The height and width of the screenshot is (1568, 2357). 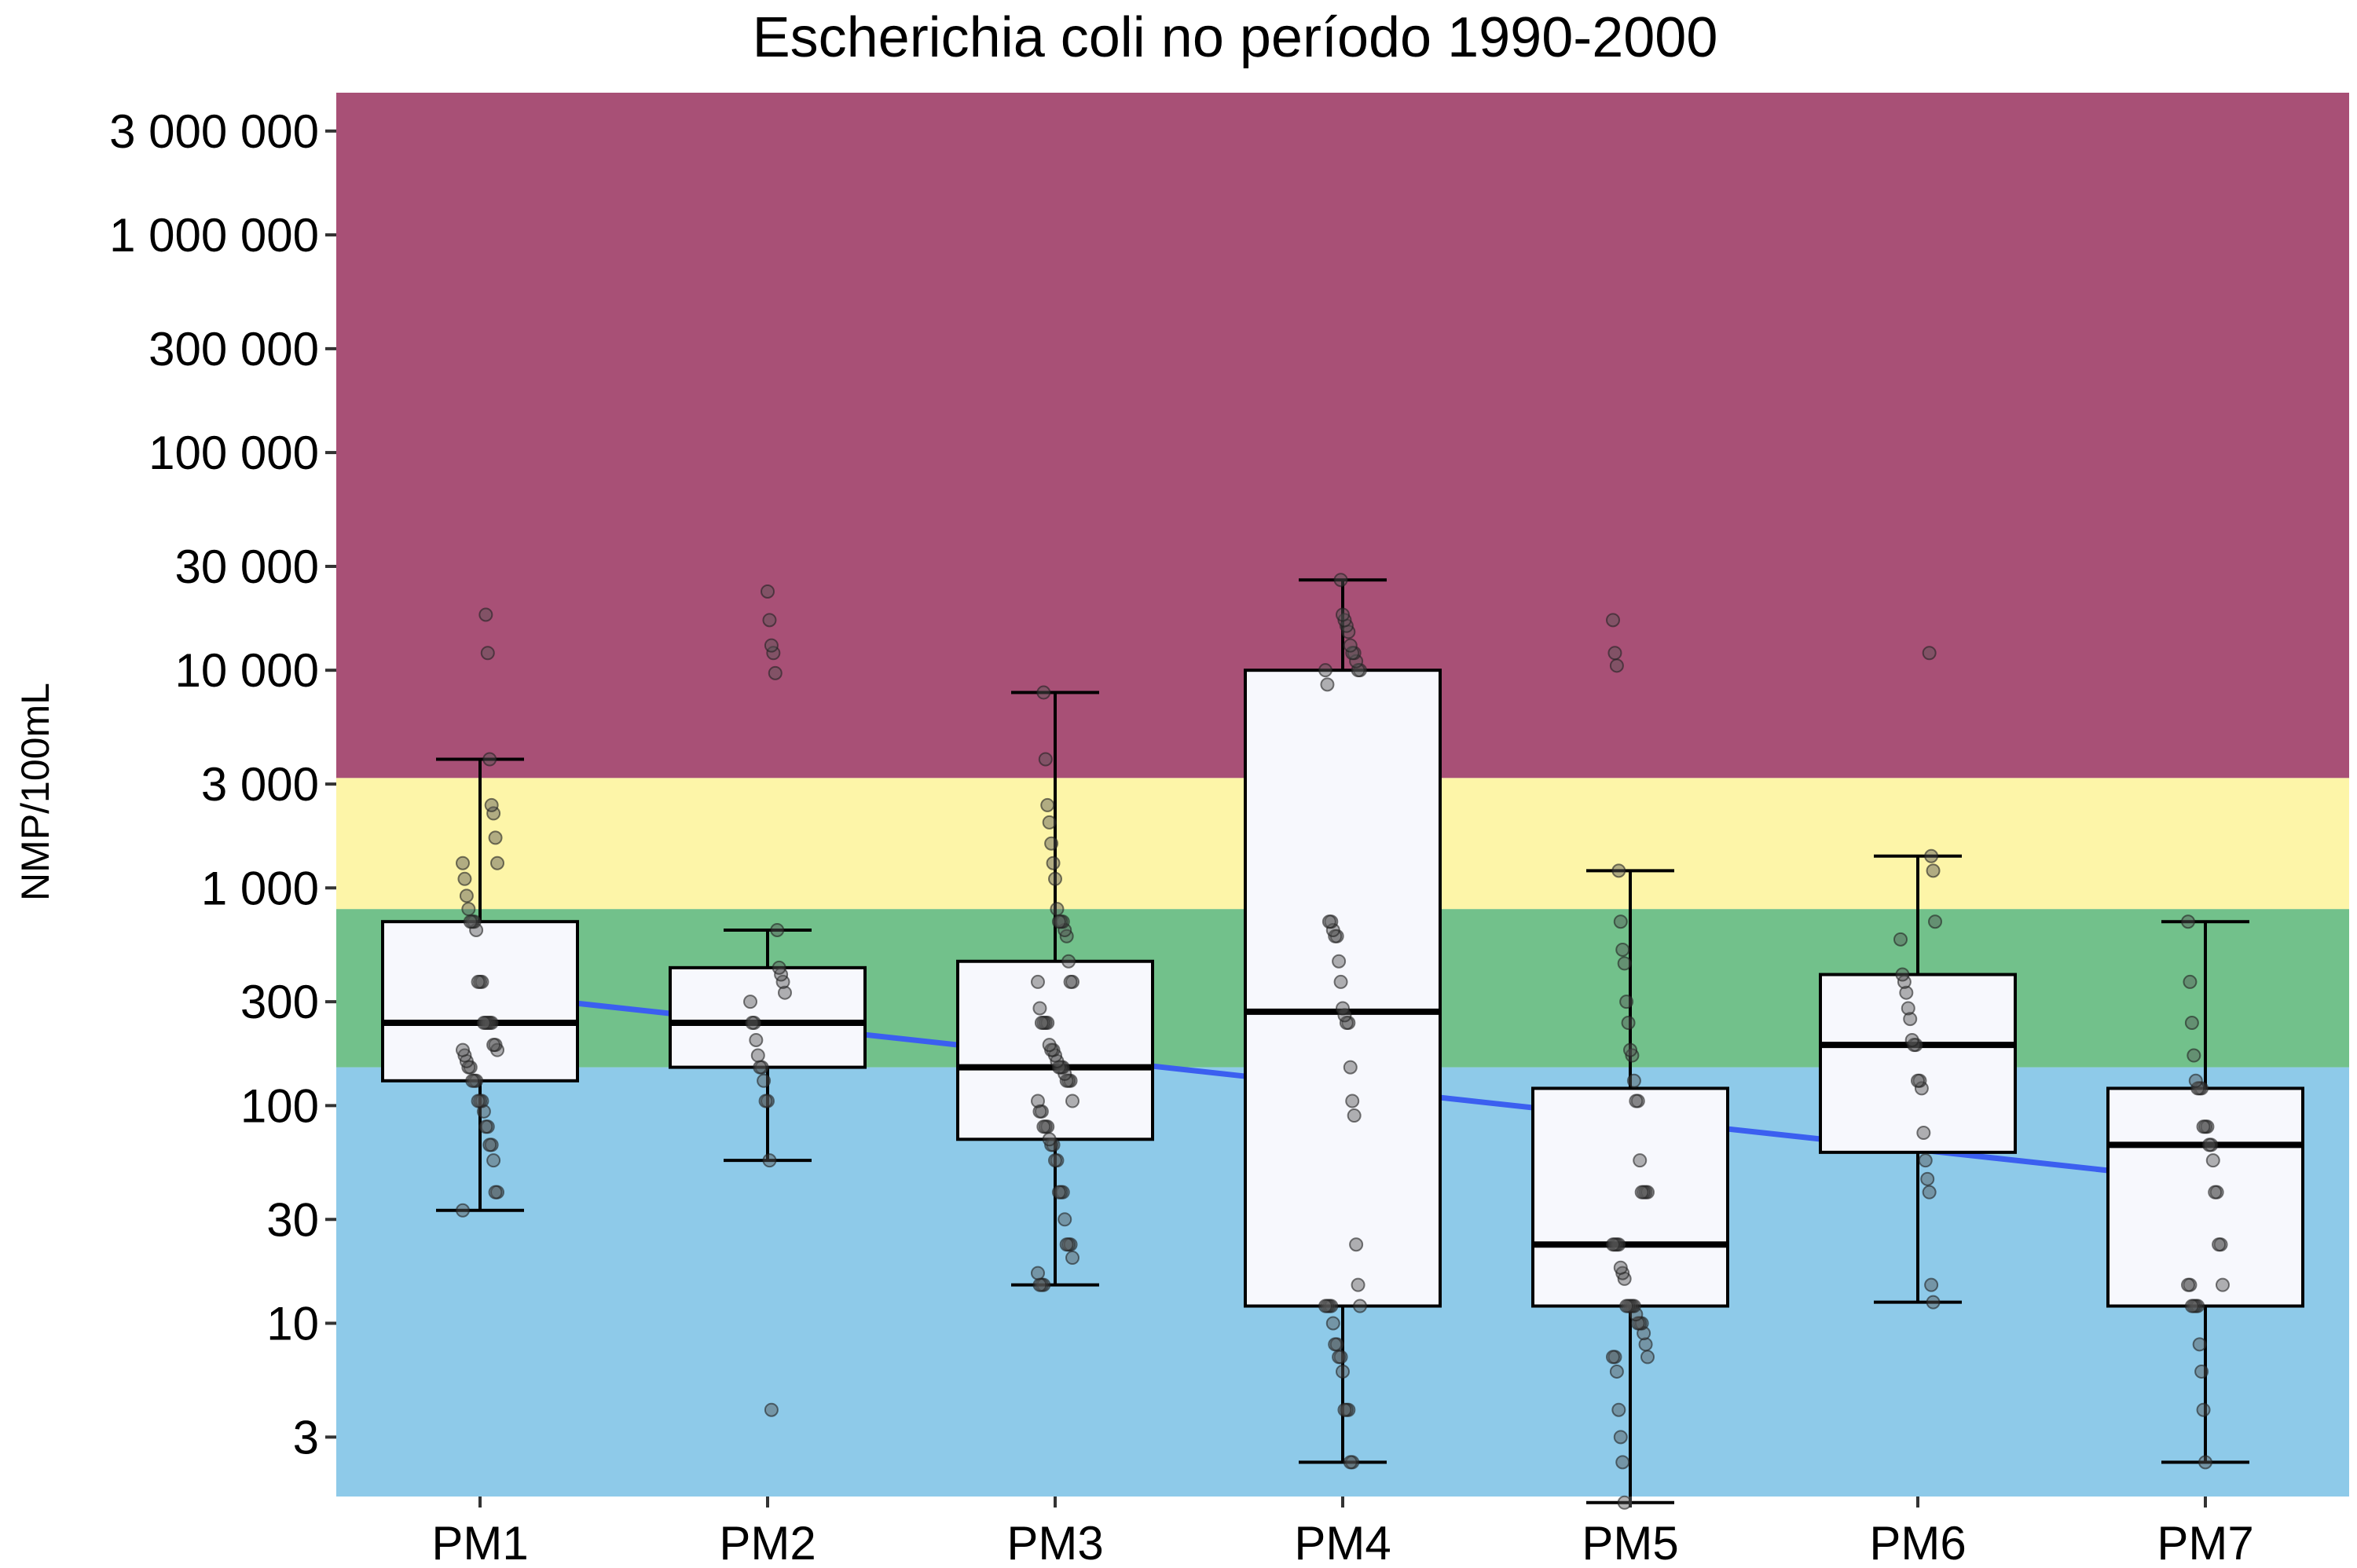 I want to click on x-tick-label: PM5, so click(x=1630, y=1543).